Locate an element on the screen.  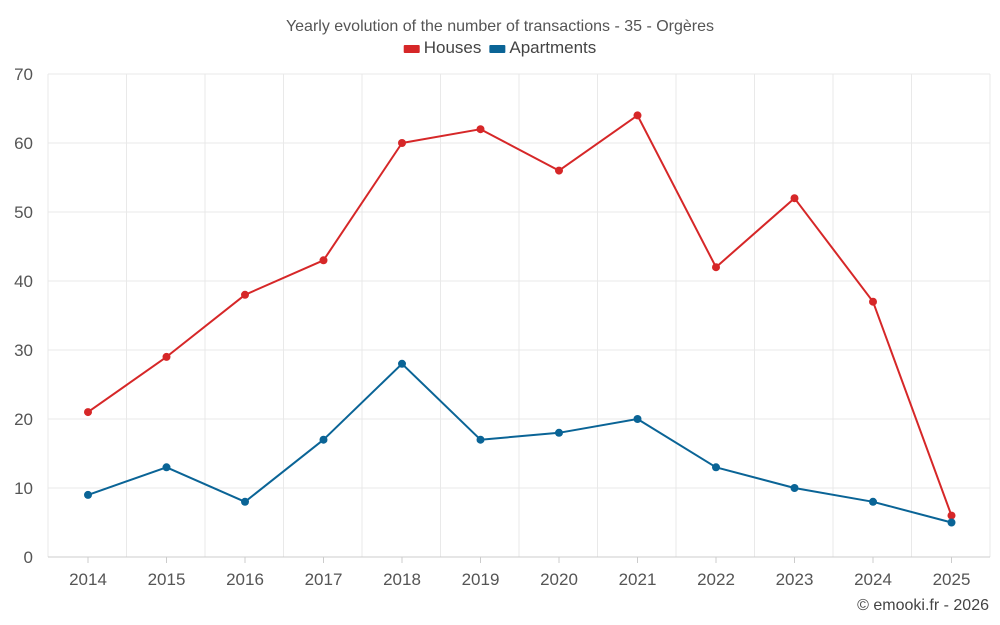
y-tick-label: 60 is located at coordinates (23, 143).